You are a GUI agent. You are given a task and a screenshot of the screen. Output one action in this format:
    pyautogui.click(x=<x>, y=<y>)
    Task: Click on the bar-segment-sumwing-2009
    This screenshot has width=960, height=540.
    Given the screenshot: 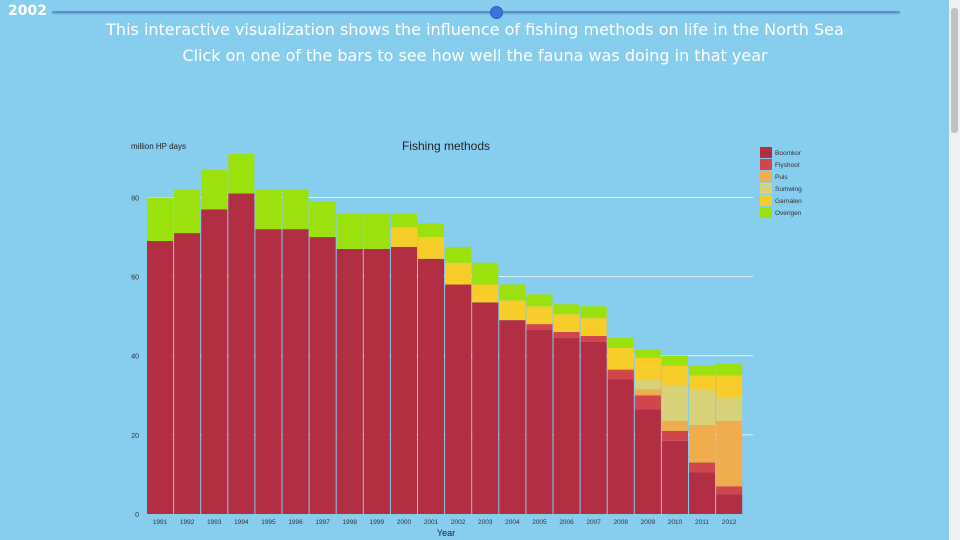 What is the action you would take?
    pyautogui.click(x=647, y=384)
    